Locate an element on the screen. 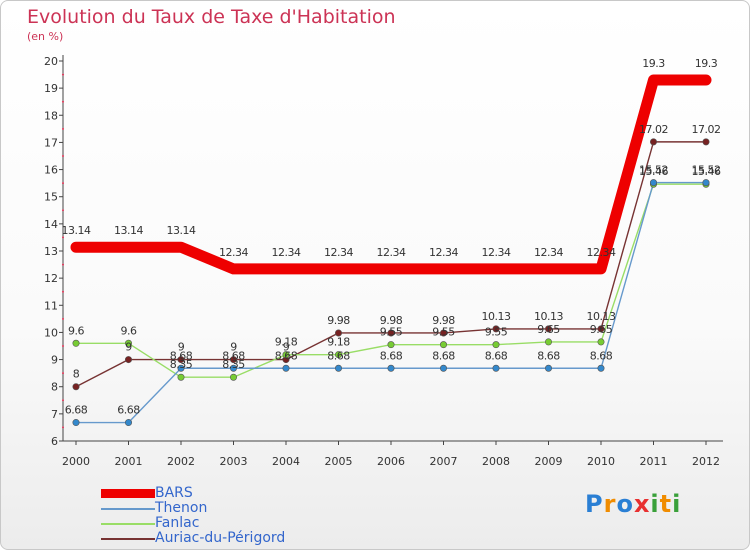 The width and height of the screenshot is (750, 550). x-tick-label: 2001 is located at coordinates (129, 461).